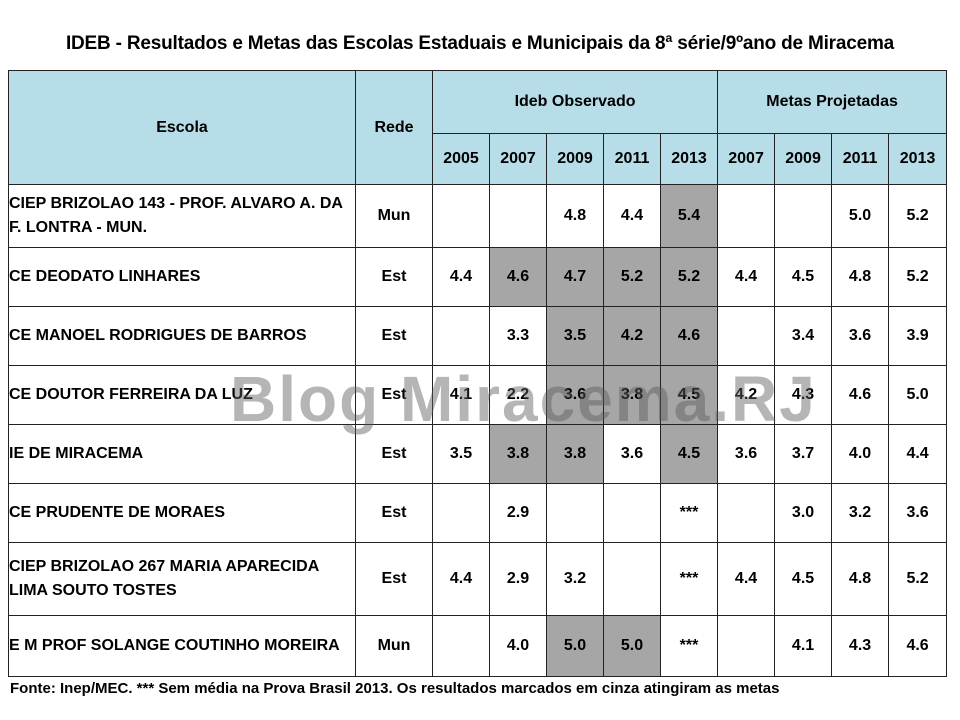 The width and height of the screenshot is (960, 720). Describe the element at coordinates (461, 159) in the screenshot. I see `header-obs-year: 2005` at that location.